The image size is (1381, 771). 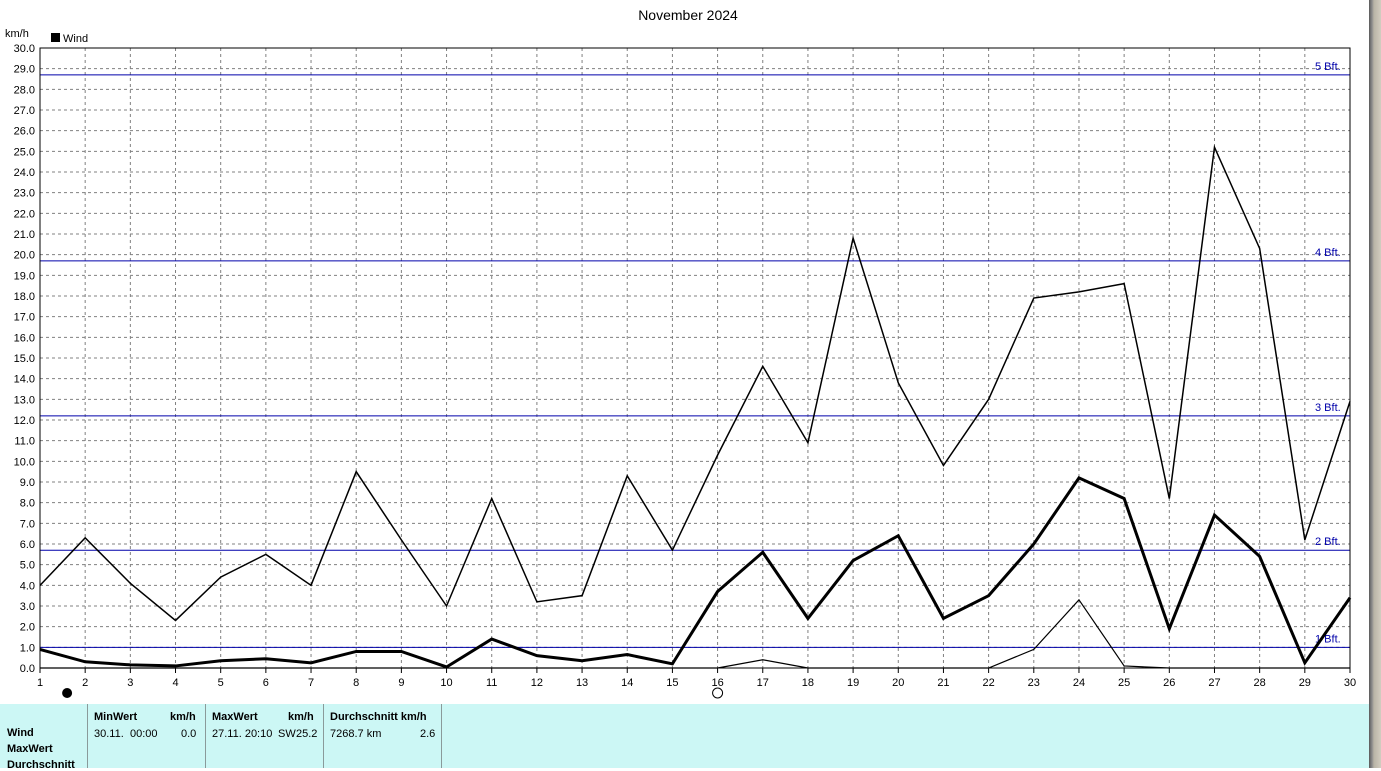 I want to click on x-tick-label: 15, so click(x=672, y=683).